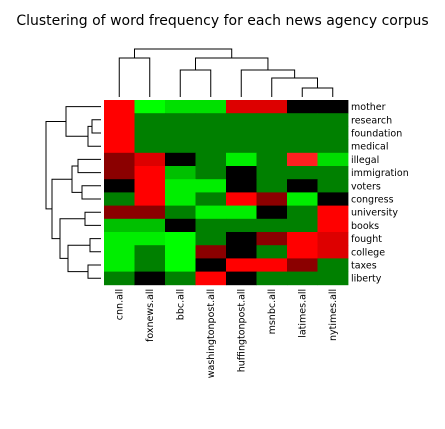 Image resolution: width=445 pixels, height=429 pixels. I want to click on row-label: university, so click(374, 213).